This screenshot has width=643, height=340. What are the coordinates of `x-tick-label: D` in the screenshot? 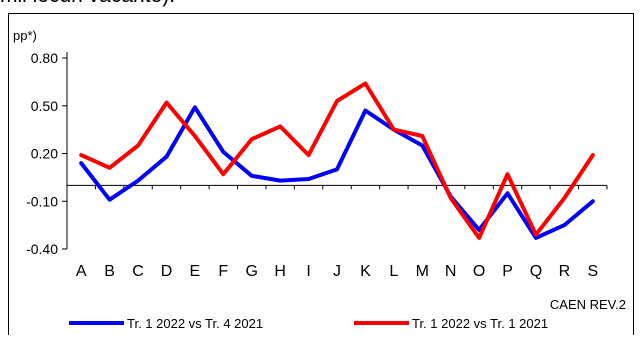 It's located at (167, 271).